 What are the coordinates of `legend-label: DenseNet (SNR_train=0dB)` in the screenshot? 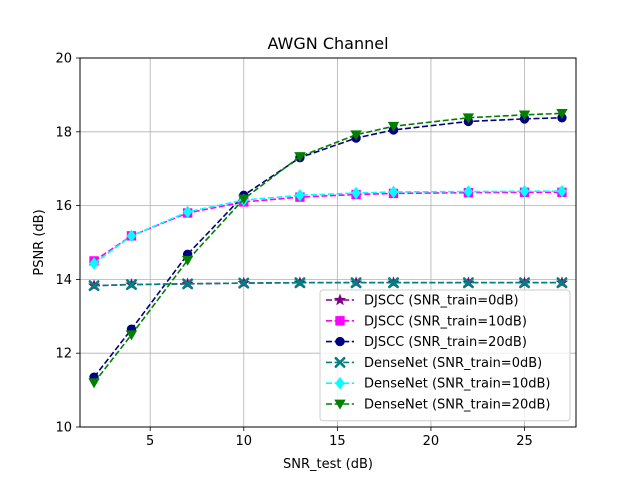 It's located at (453, 363).